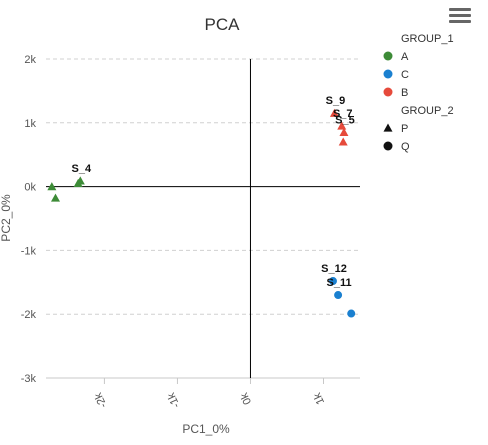  I want to click on chart-menu-button, so click(460, 17).